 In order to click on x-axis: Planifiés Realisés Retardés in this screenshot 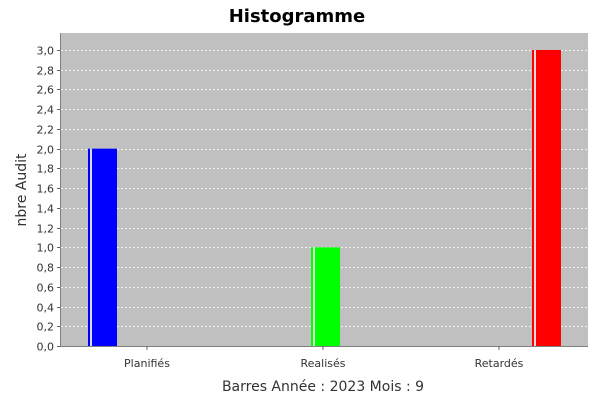, I will do `click(324, 358)`.